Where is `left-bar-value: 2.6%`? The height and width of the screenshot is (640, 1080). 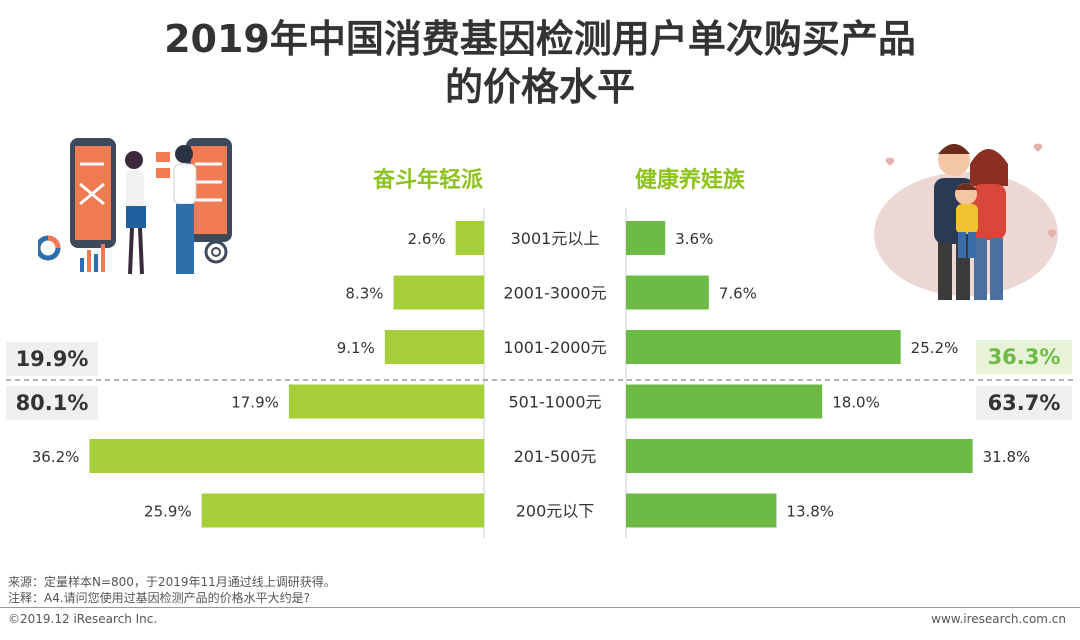 left-bar-value: 2.6% is located at coordinates (427, 239).